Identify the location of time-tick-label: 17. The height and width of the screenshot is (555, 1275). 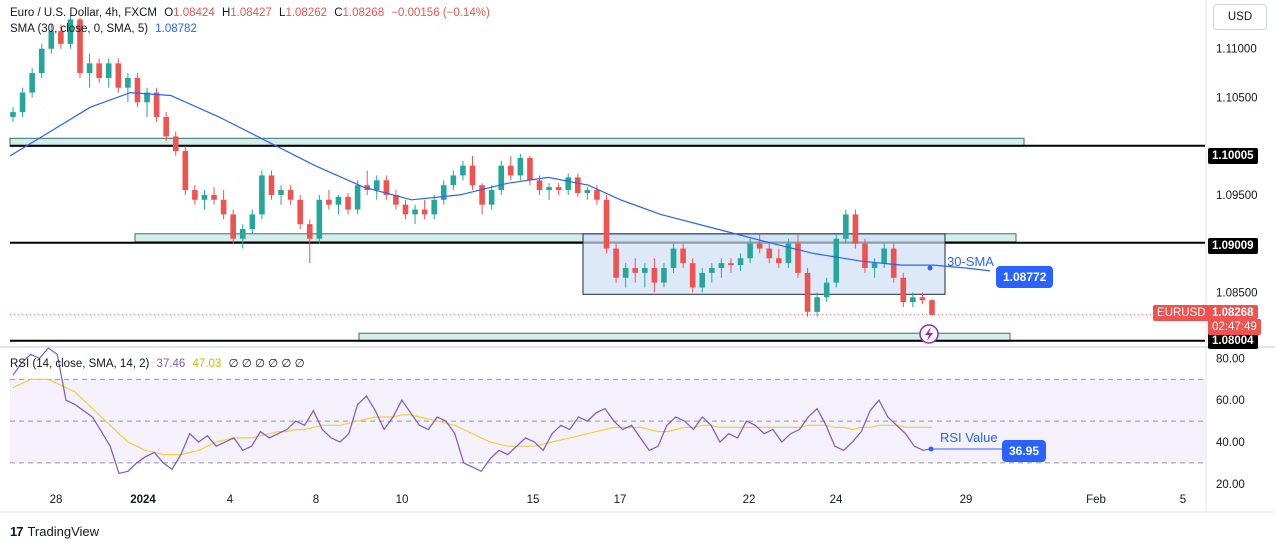
(620, 500).